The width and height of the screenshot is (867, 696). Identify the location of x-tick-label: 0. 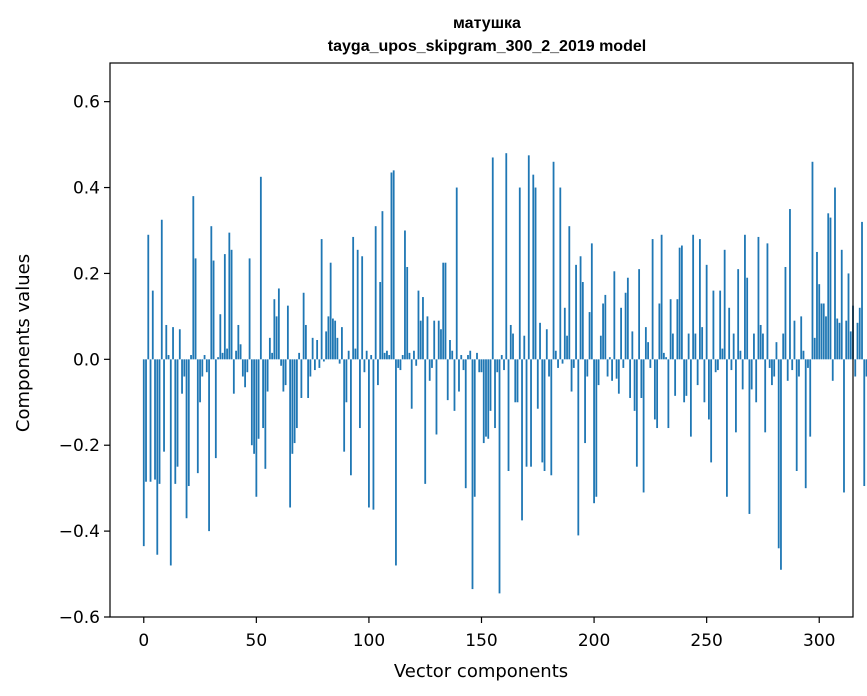
(143, 641).